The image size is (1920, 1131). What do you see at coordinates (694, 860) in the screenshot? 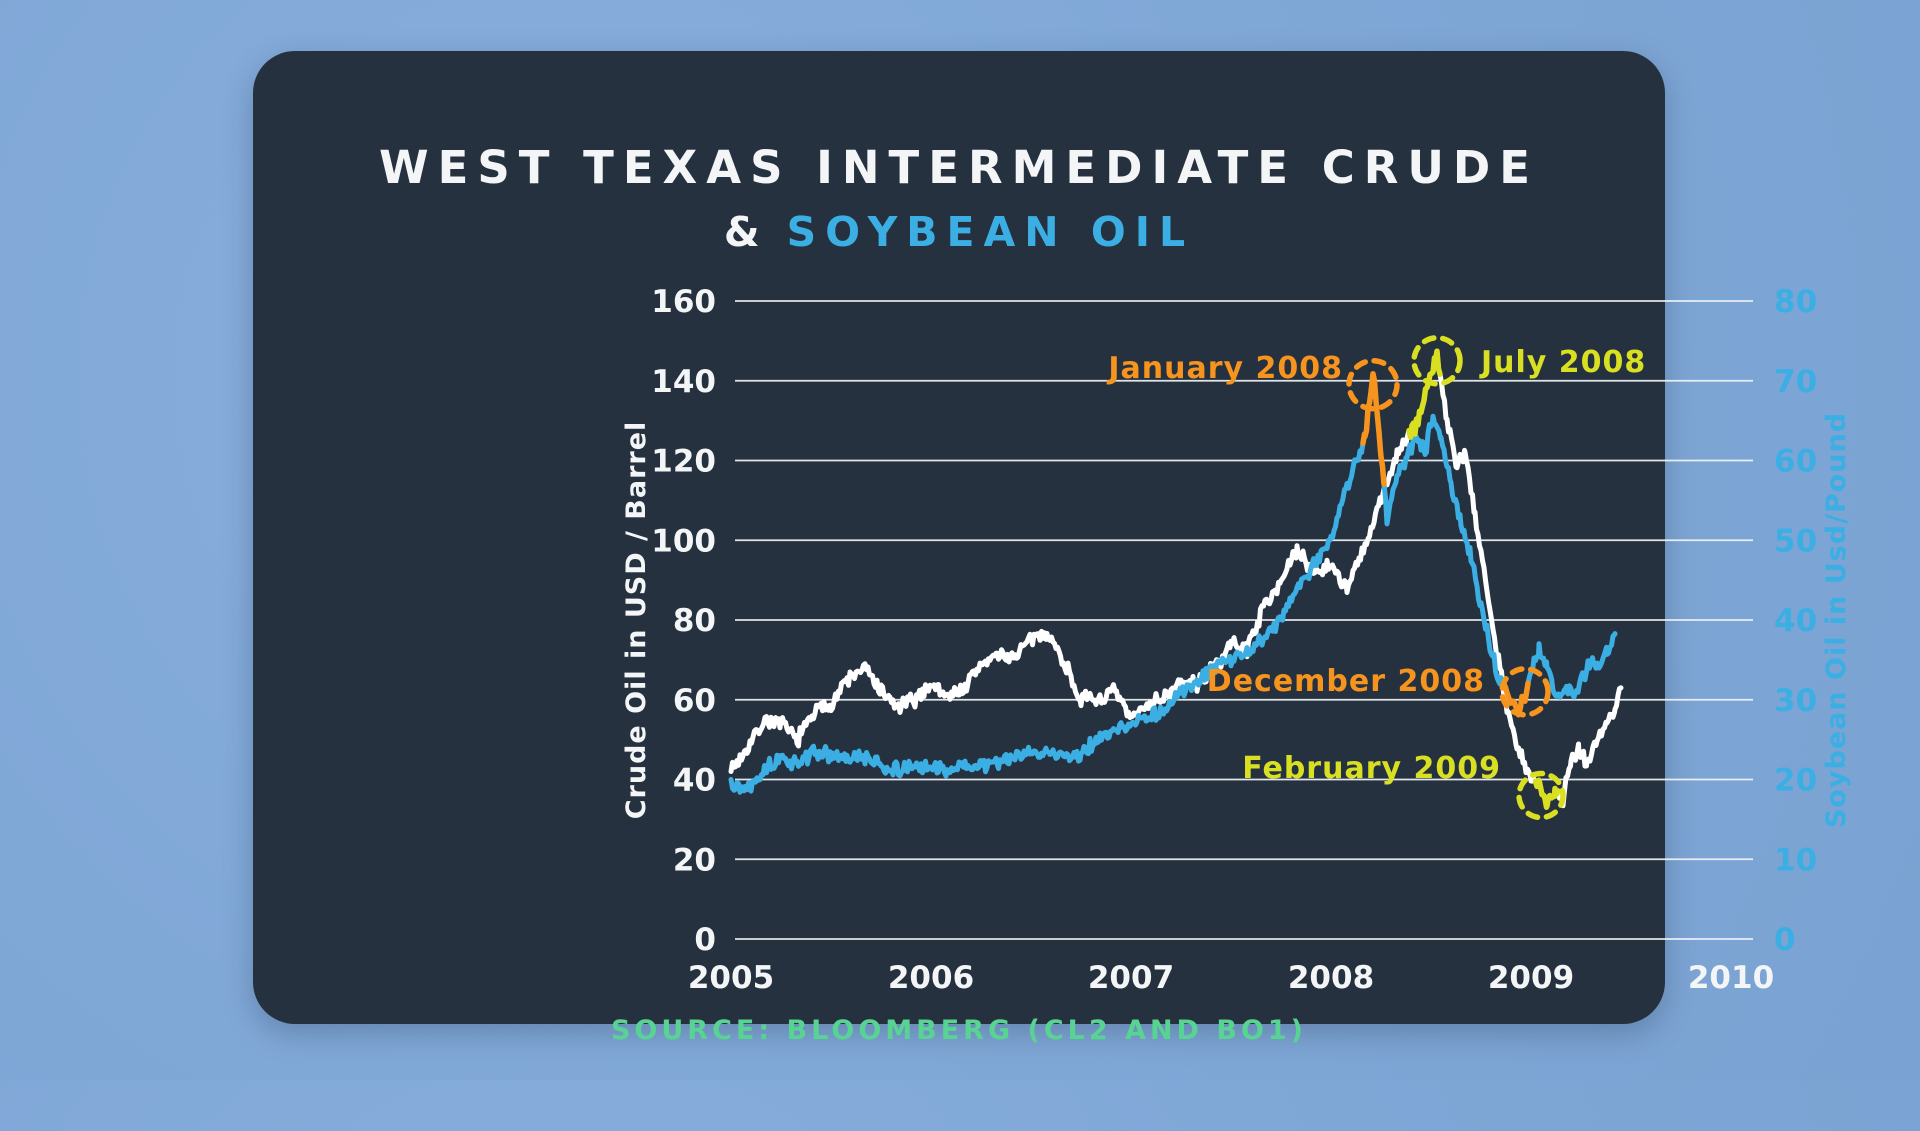
I see `left-tick-label: 20` at bounding box center [694, 860].